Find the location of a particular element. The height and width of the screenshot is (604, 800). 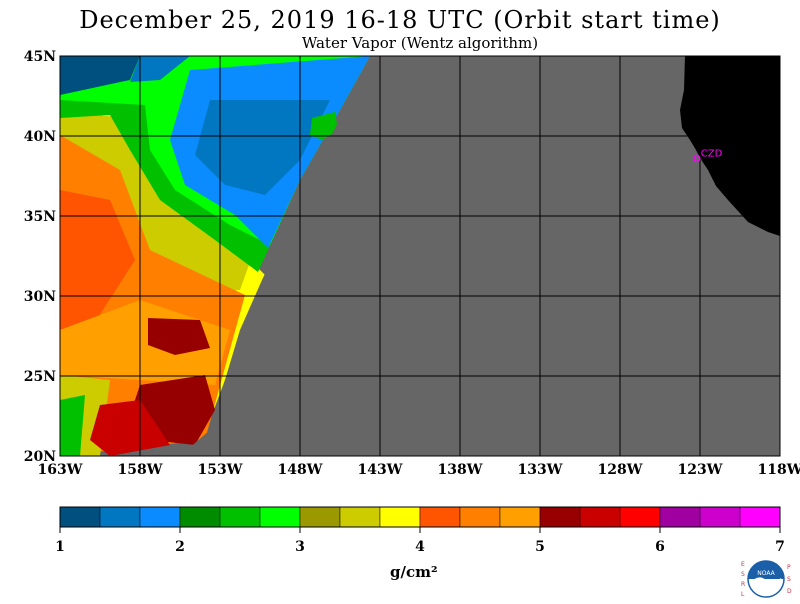

latitude-tick-labels: 20N 25N 30N 35N 40N 45N is located at coordinates (40, 257).